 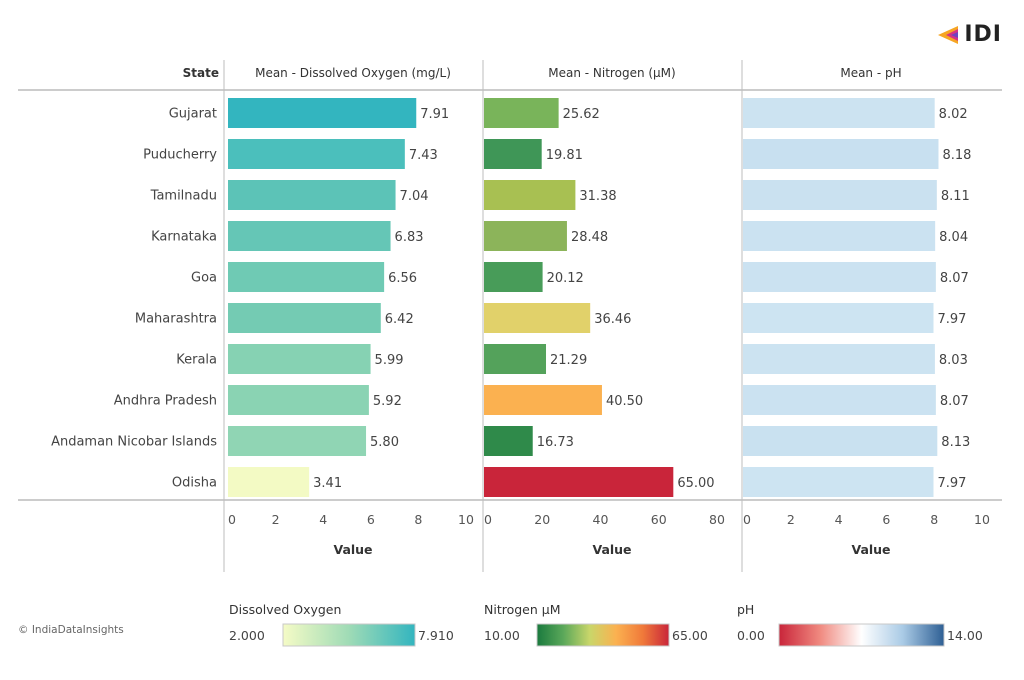 I want to click on legend-title: pH, so click(x=745, y=609).